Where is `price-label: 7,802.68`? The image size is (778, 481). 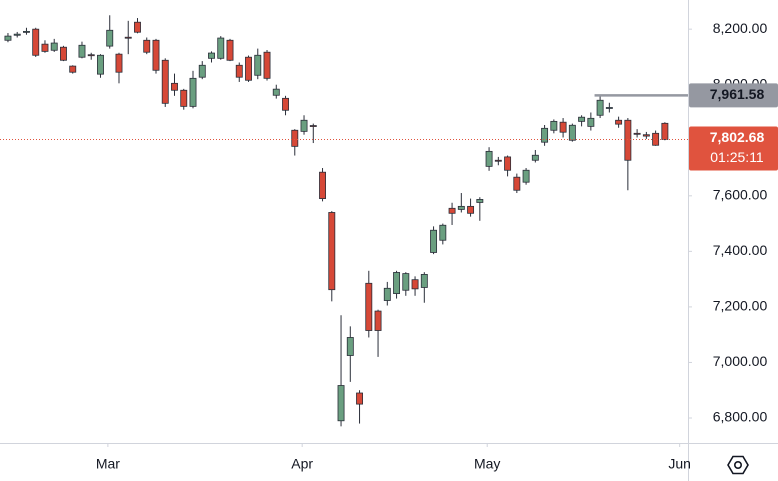 price-label: 7,802.68 is located at coordinates (737, 137).